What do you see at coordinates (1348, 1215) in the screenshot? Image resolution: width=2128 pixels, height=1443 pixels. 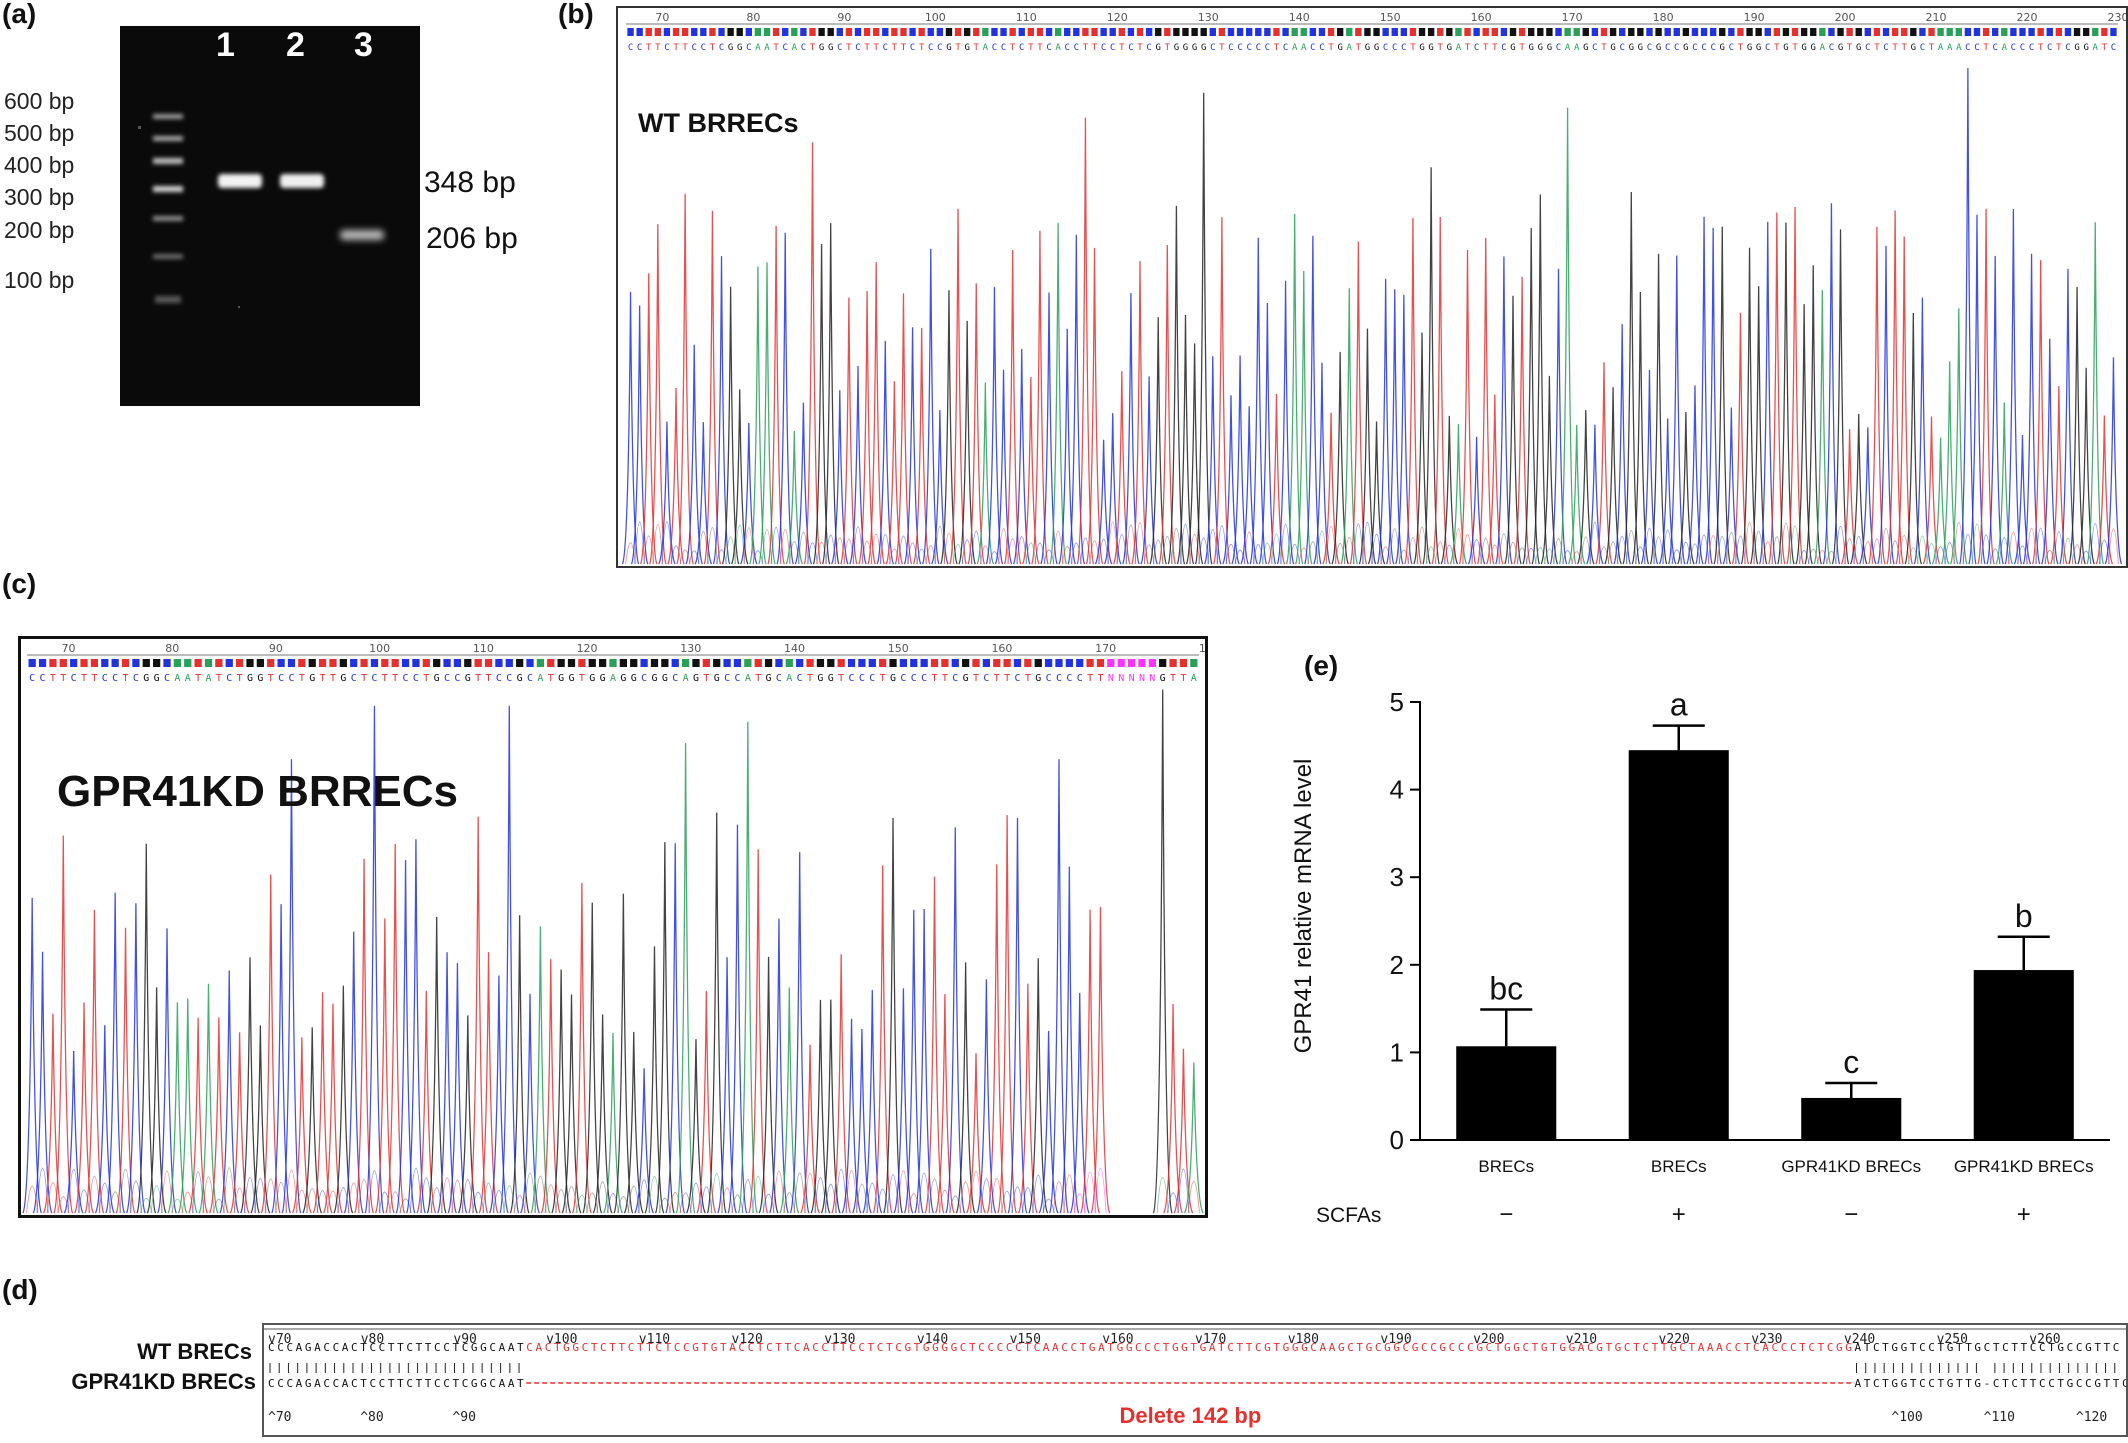 I see `treatment-label: SCFAs` at bounding box center [1348, 1215].